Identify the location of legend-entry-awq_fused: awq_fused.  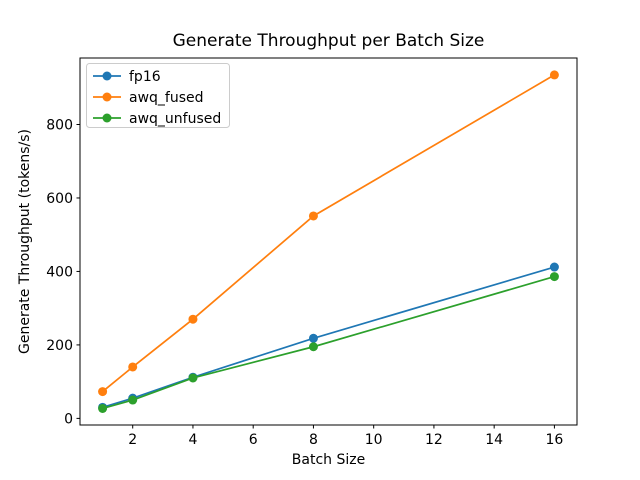
(148, 98).